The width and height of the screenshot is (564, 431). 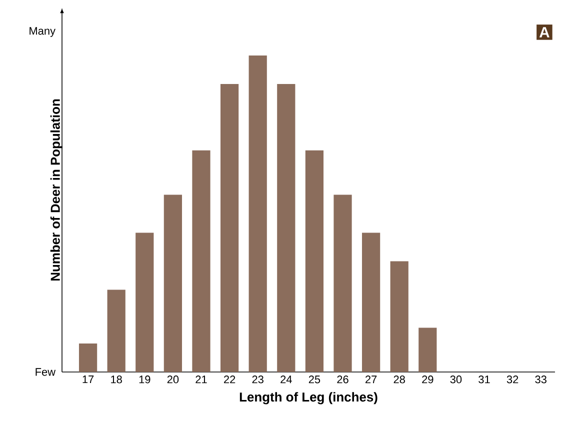 What do you see at coordinates (230, 380) in the screenshot?
I see `x-tick-label: 22` at bounding box center [230, 380].